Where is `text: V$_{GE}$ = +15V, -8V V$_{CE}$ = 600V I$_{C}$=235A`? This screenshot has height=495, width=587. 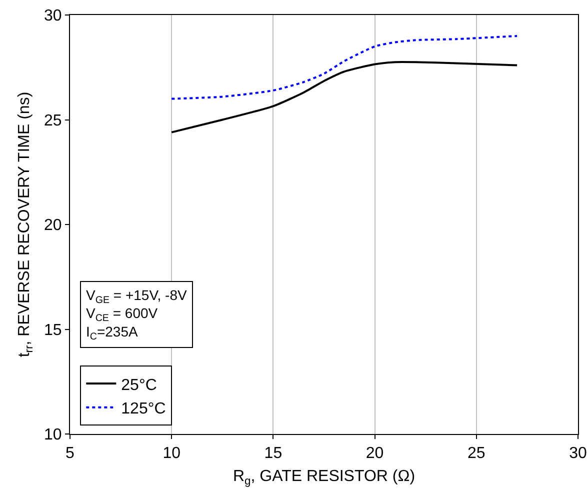 text: V$_{GE}$ = +15V, -8V V$_{CE}$ = 600V I$_{C}$=235A is located at coordinates (136, 314).